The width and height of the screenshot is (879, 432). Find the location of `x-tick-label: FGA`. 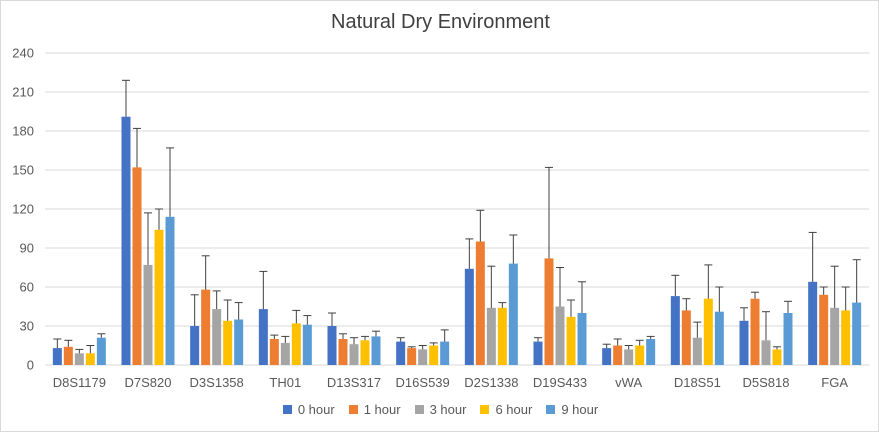

x-tick-label: FGA is located at coordinates (834, 382).